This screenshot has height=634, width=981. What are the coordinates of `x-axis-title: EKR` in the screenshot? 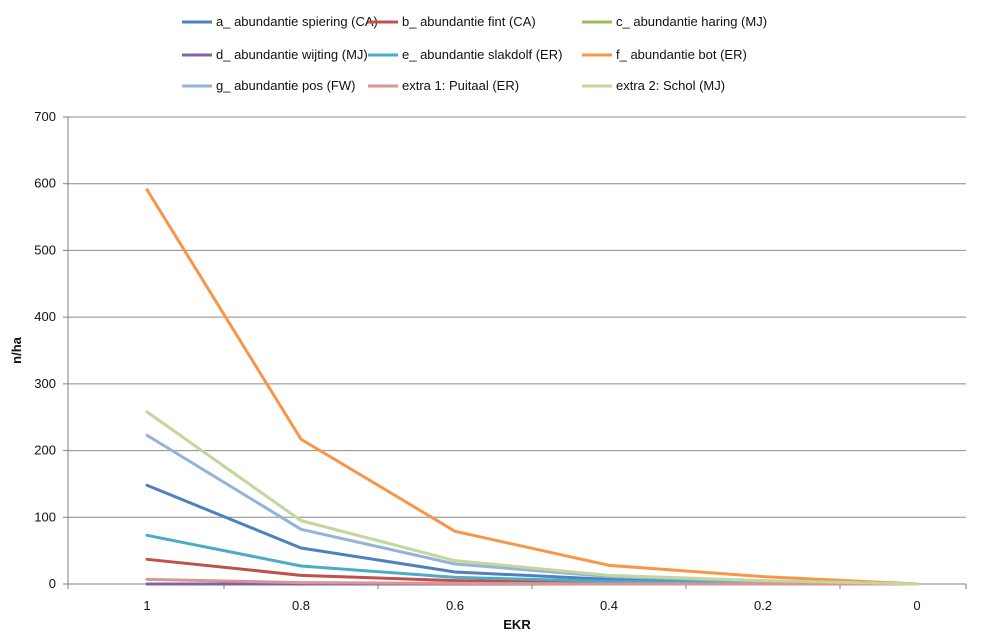 It's located at (517, 624).